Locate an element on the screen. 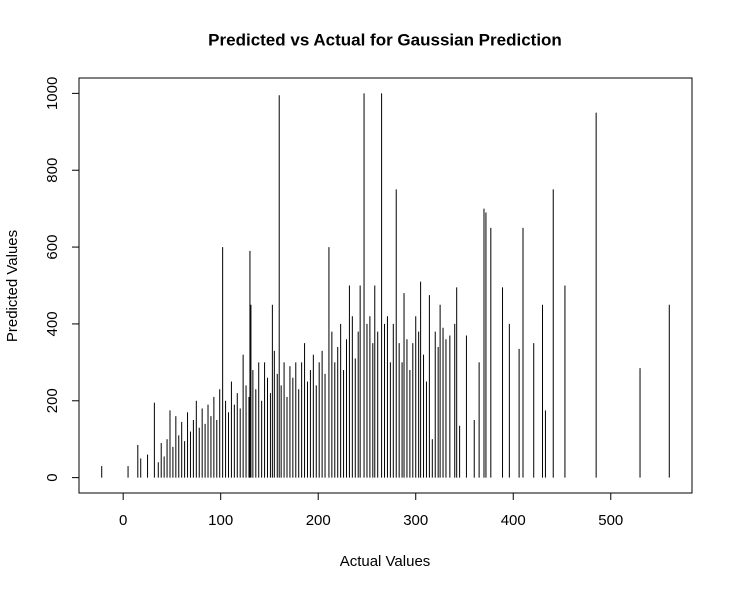 This screenshot has height=597, width=733. x-tick-label: 400 is located at coordinates (513, 520).